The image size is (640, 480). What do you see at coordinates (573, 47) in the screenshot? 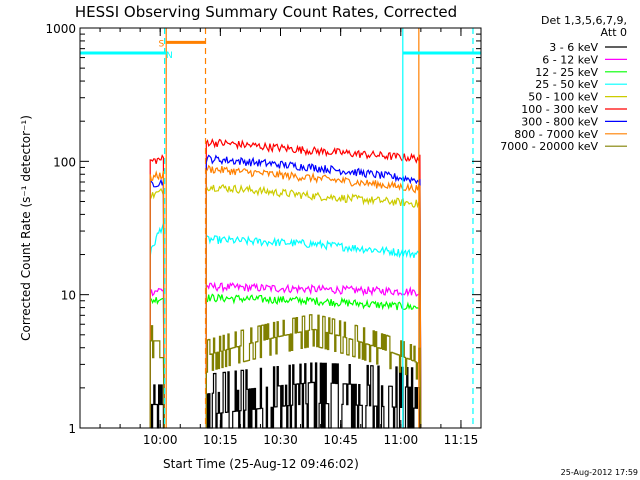
I see `legend-label-3-6-kev: 3 - 6 keV` at bounding box center [573, 47].